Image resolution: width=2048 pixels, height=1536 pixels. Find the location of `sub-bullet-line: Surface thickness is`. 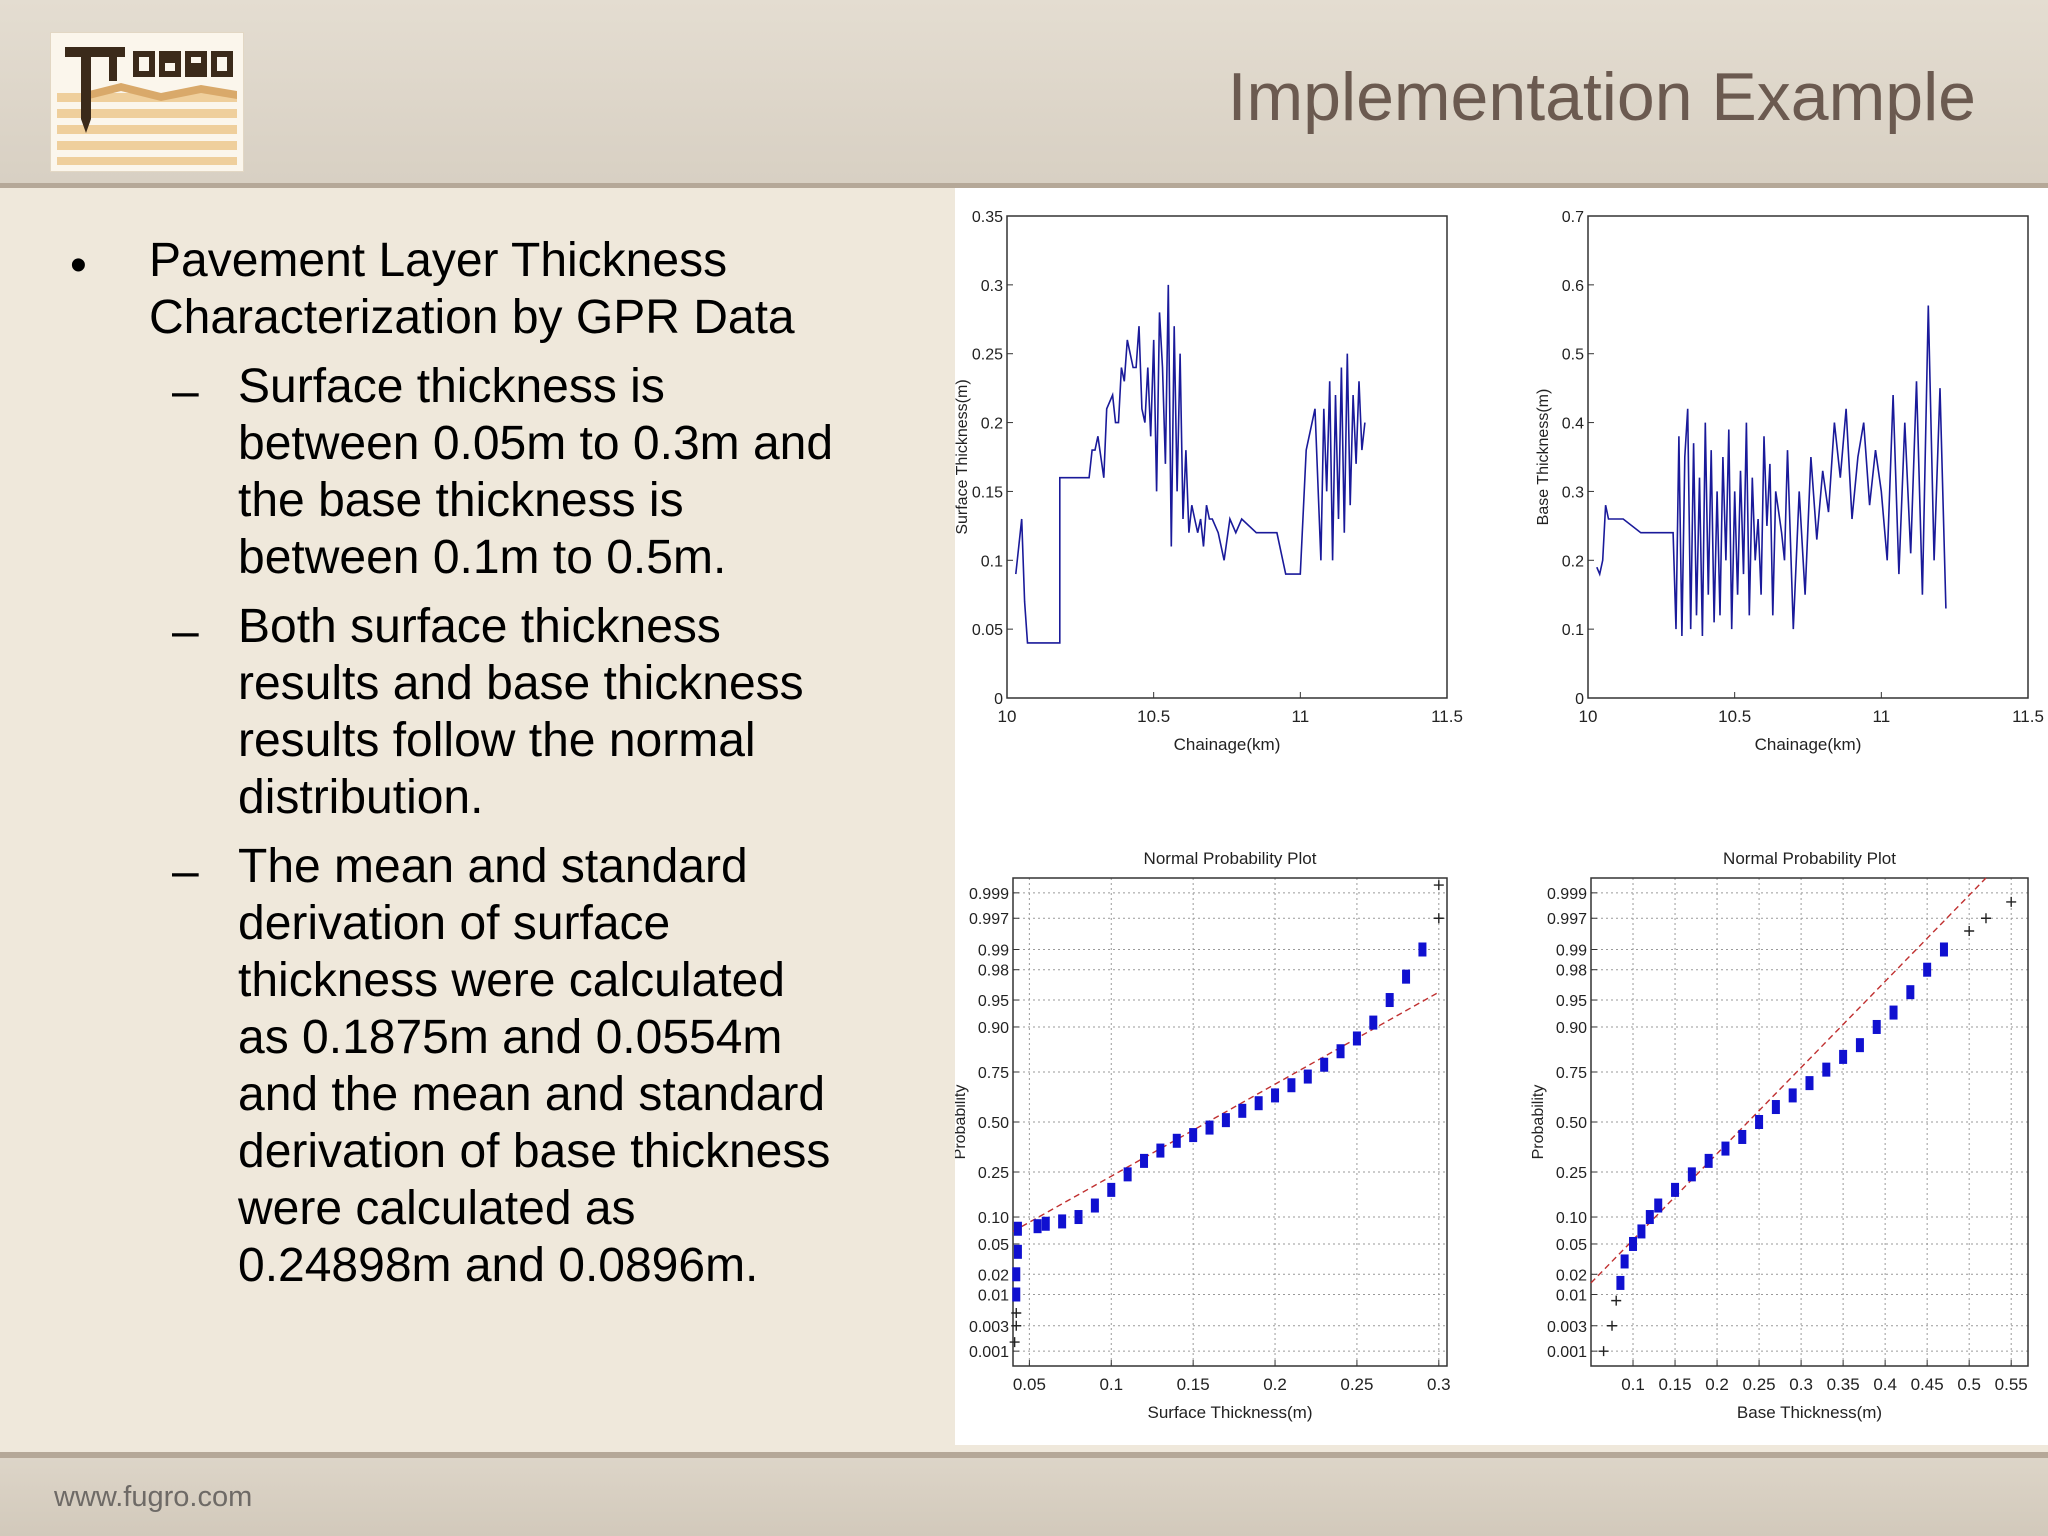

sub-bullet-line: Surface thickness is is located at coordinates (451, 386).